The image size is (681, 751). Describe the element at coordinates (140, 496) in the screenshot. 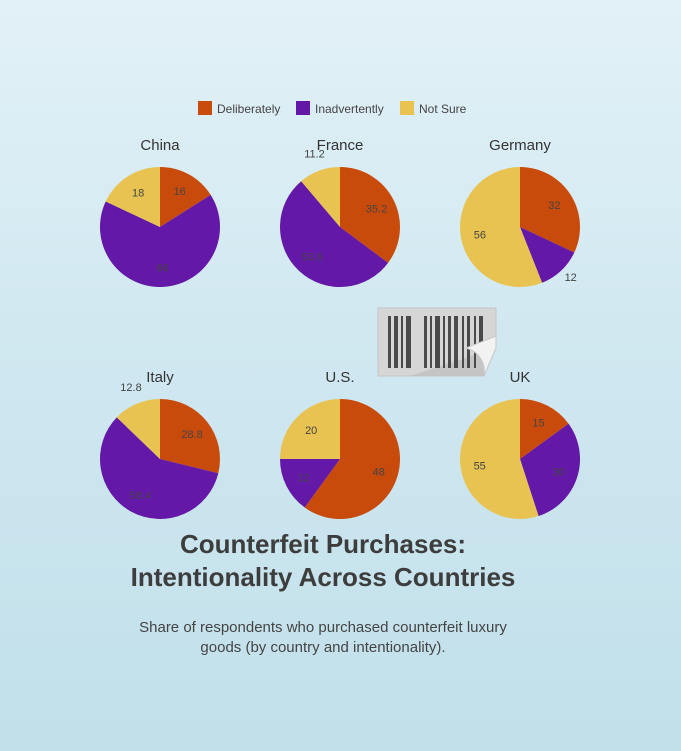

I see `pie-label-italy-inadvertently: 58.4` at that location.